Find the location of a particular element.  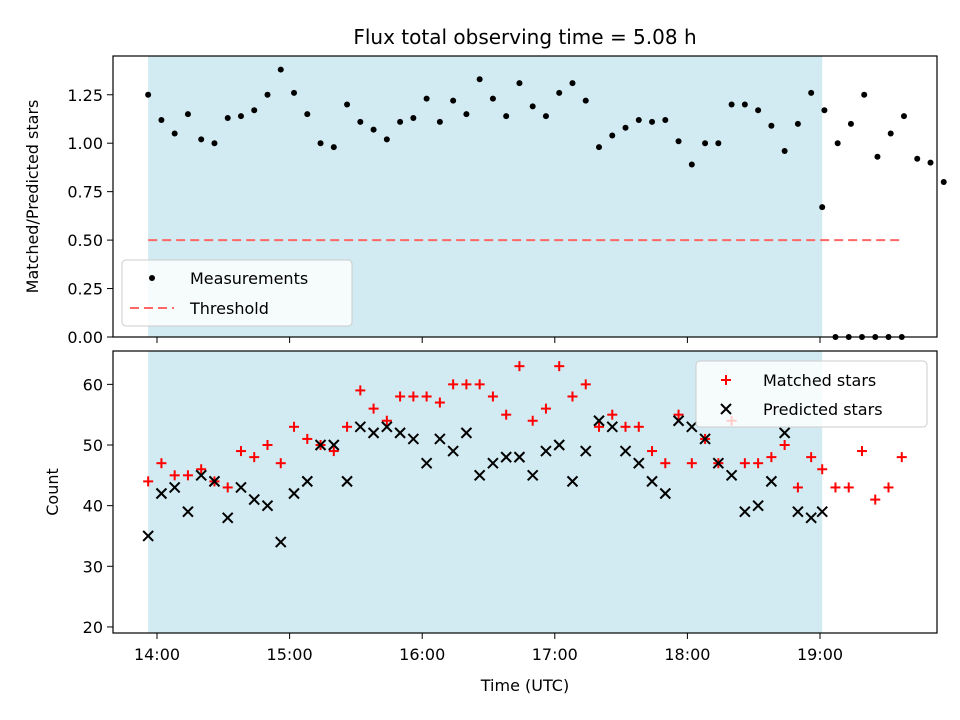

y-tick-label: 0.25 is located at coordinates (85, 289).